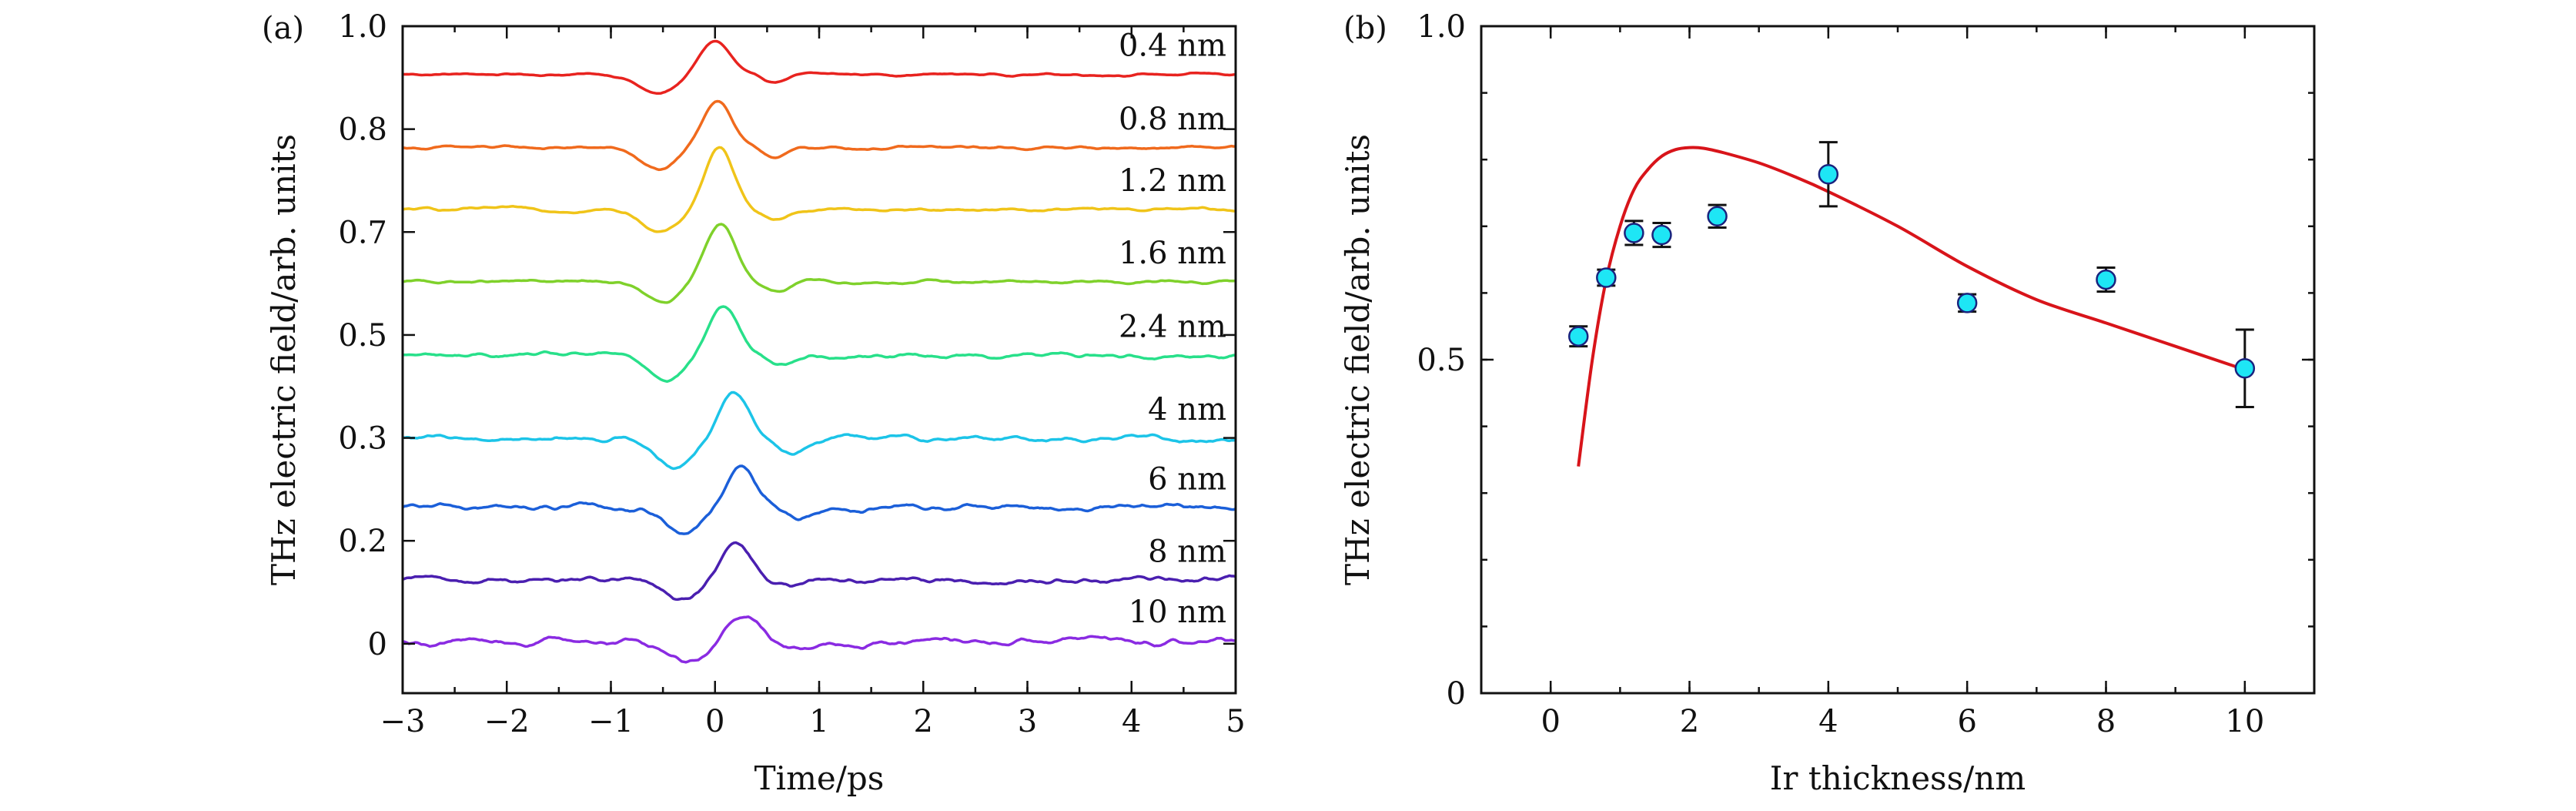 This screenshot has height=811, width=2576. I want to click on panel-a-curve-label: 2.4 nm, so click(1172, 326).